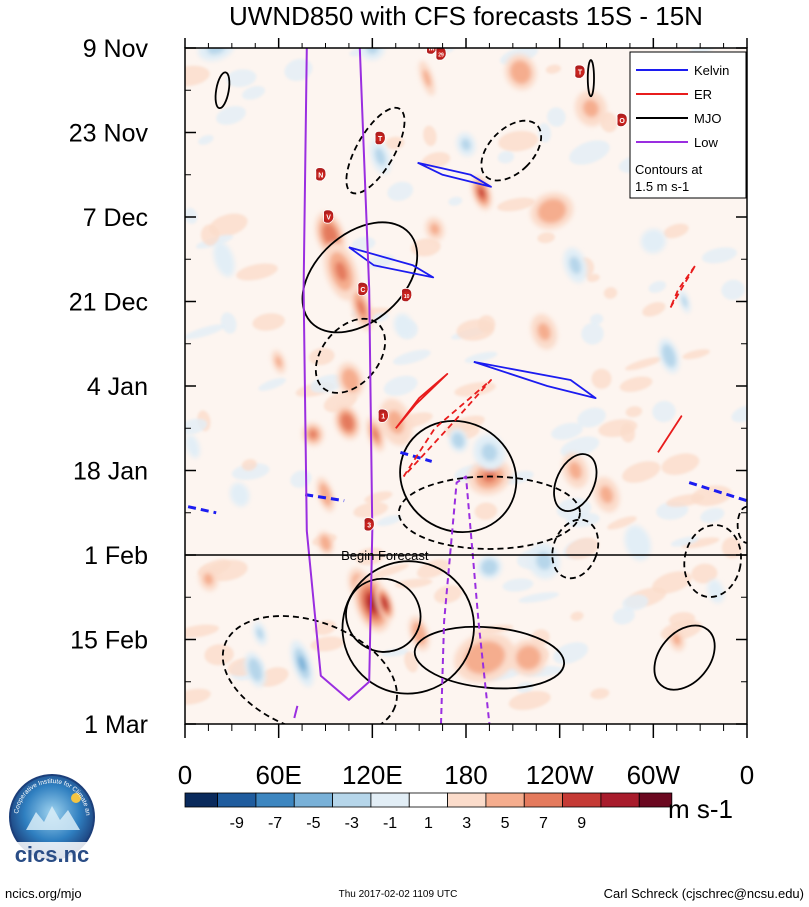 Image resolution: width=809 pixels, height=907 pixels. I want to click on footer-url: ncics.org/mjo, so click(43, 893).